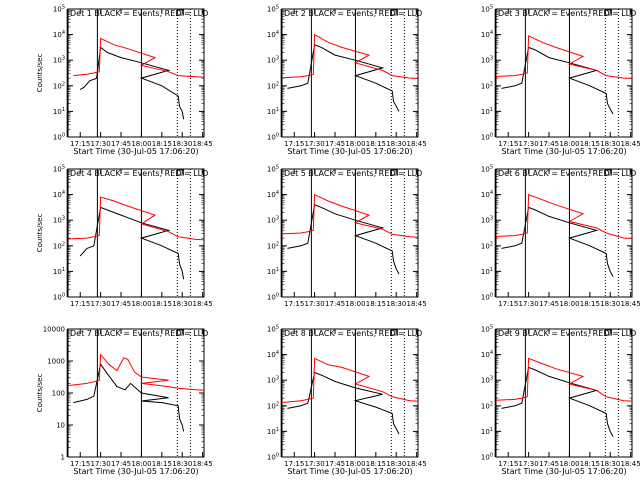 This screenshot has width=640, height=480. I want to click on y-tick-label: 1000, so click(56, 362).